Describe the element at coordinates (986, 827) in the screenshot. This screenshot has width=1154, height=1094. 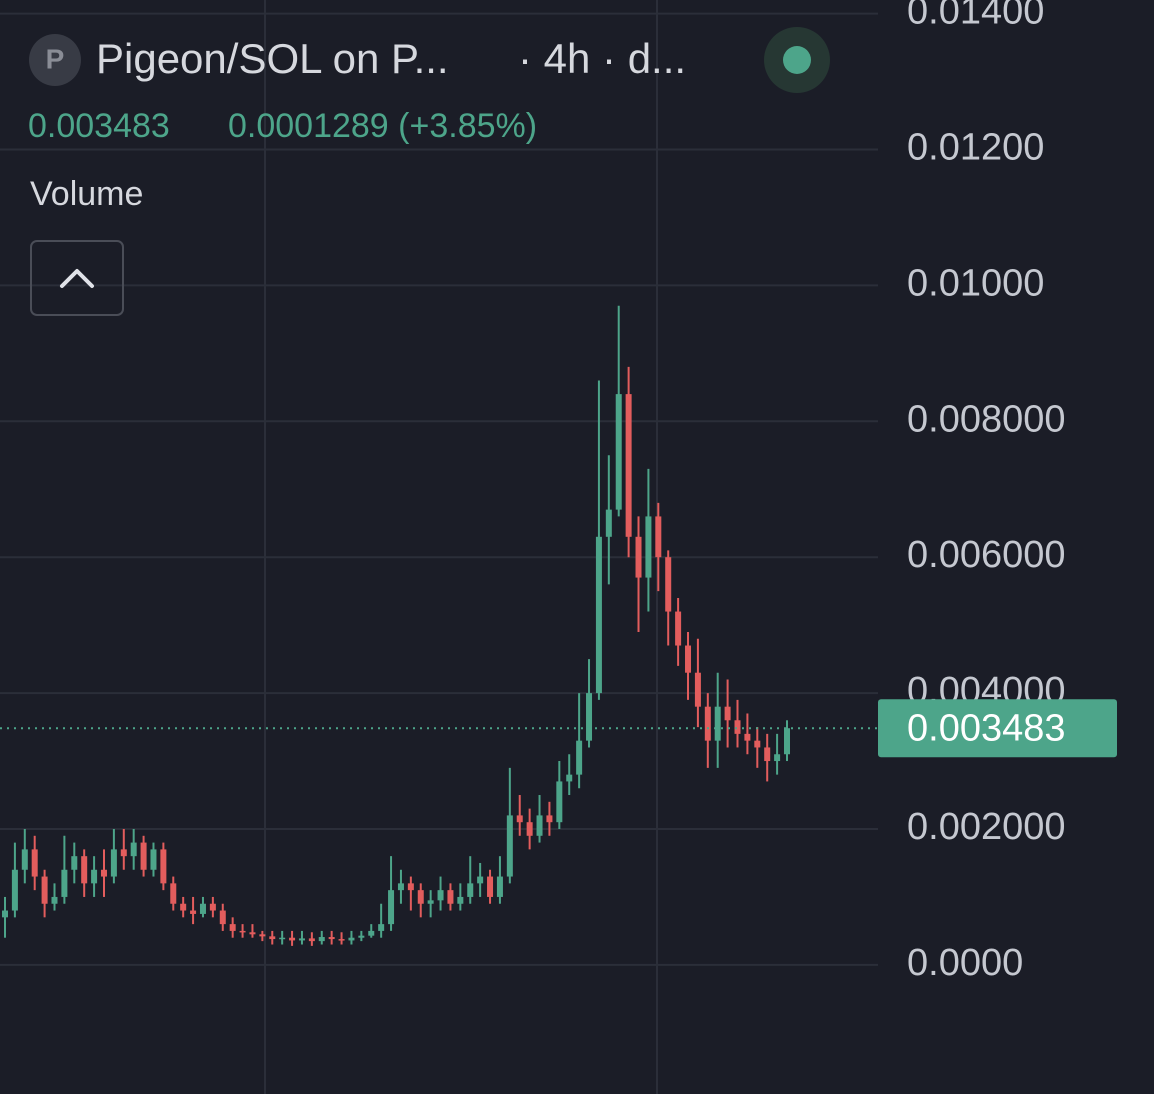
I see `y-tick-label: 0.002000` at that location.